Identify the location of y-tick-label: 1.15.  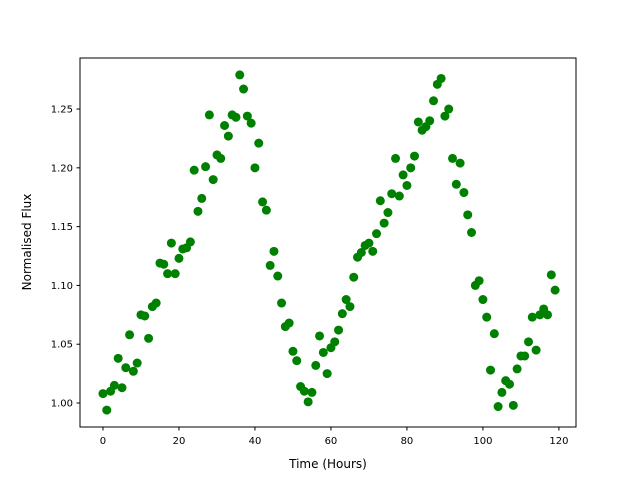
(62, 227).